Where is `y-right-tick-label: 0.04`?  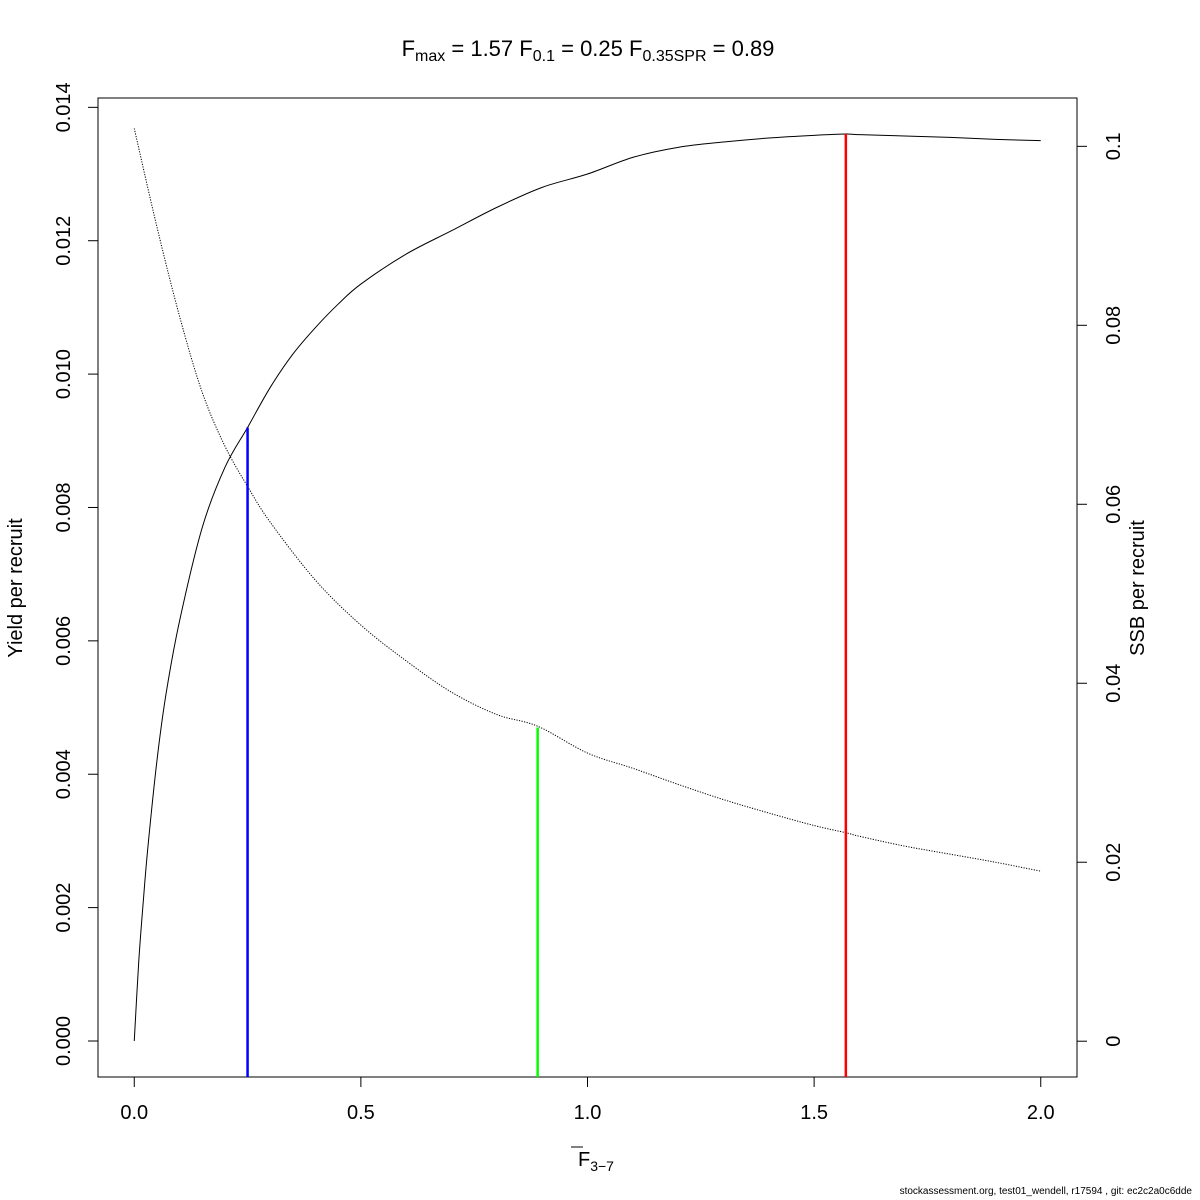 y-right-tick-label: 0.04 is located at coordinates (1114, 683).